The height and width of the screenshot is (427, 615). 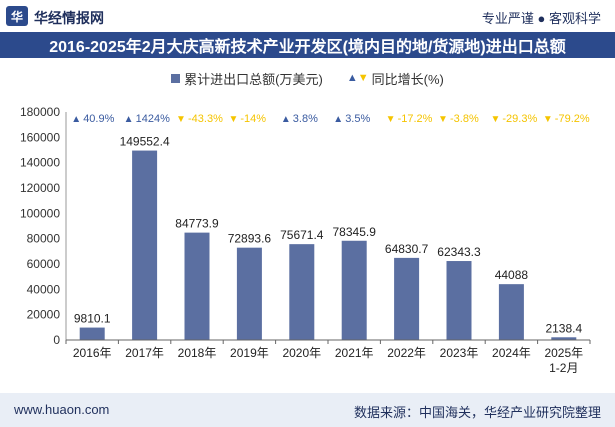 I want to click on growth-label: -17.2%, so click(x=415, y=119).